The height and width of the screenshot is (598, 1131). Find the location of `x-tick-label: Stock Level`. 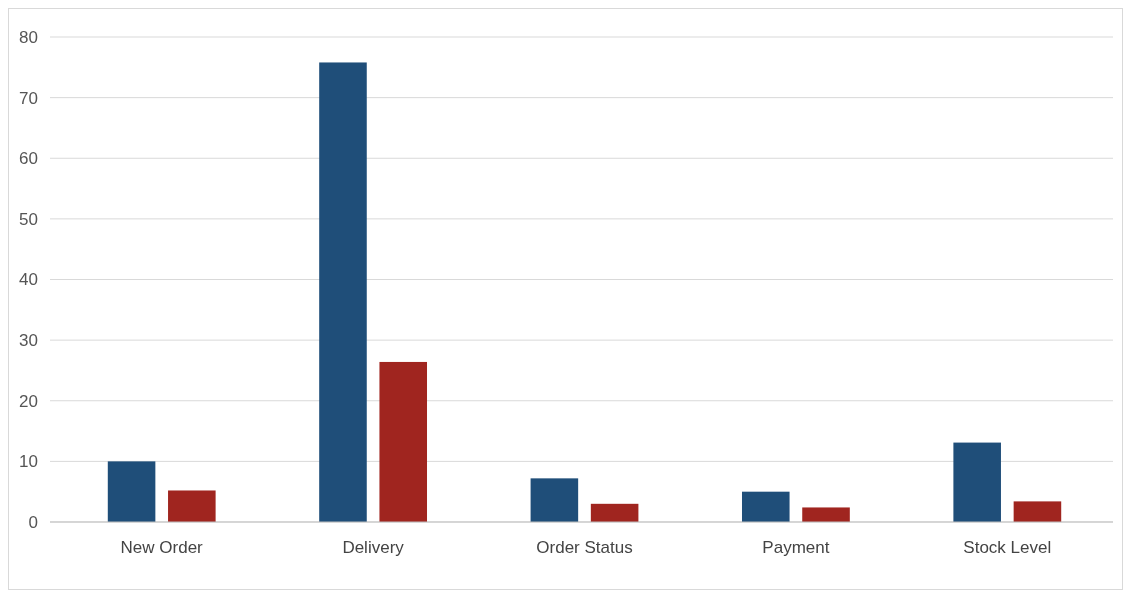

x-tick-label: Stock Level is located at coordinates (1007, 547).